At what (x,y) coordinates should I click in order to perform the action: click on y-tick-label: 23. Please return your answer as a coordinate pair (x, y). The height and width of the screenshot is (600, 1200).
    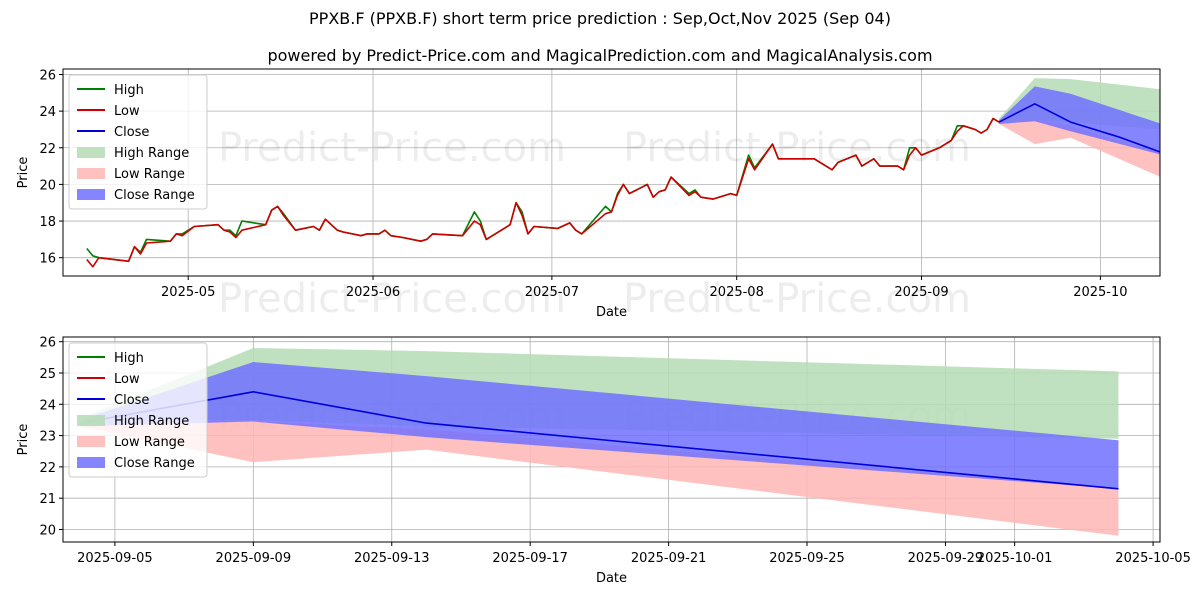
    Looking at the image, I should click on (47, 437).